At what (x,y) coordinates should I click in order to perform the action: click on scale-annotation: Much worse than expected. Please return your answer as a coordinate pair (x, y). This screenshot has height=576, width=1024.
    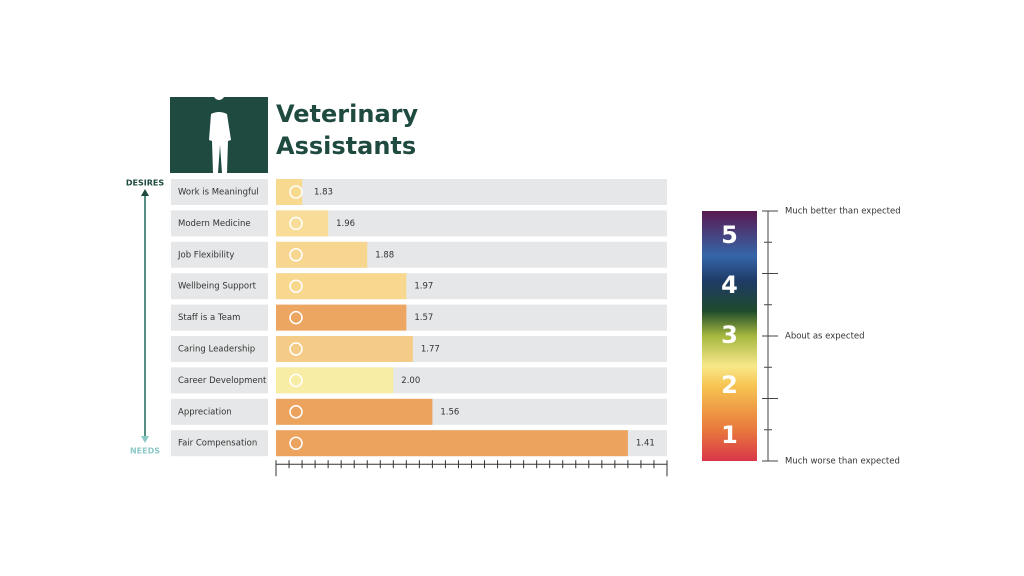
    Looking at the image, I should click on (842, 462).